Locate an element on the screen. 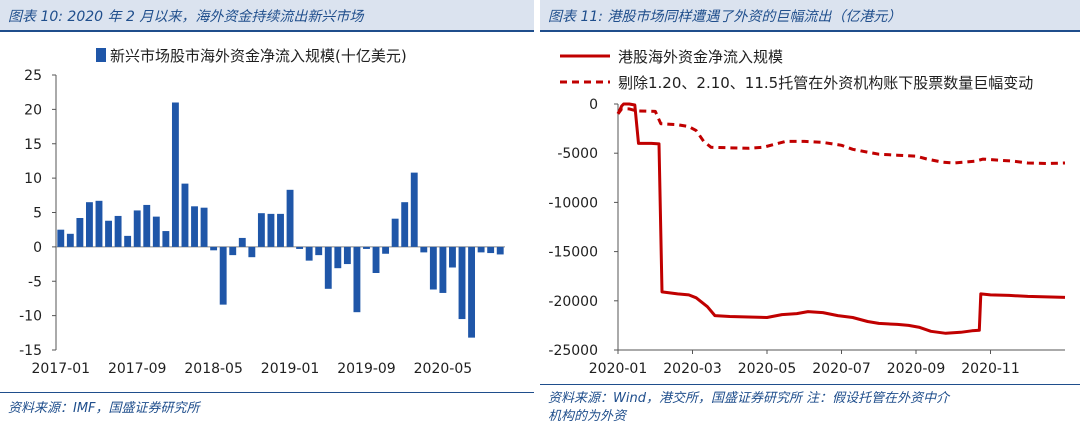 Image resolution: width=1080 pixels, height=427 pixels. left-title-bar: 图表 10: 2020 年 2 月以来，海外资金持续流出新兴市场 is located at coordinates (267, 16).